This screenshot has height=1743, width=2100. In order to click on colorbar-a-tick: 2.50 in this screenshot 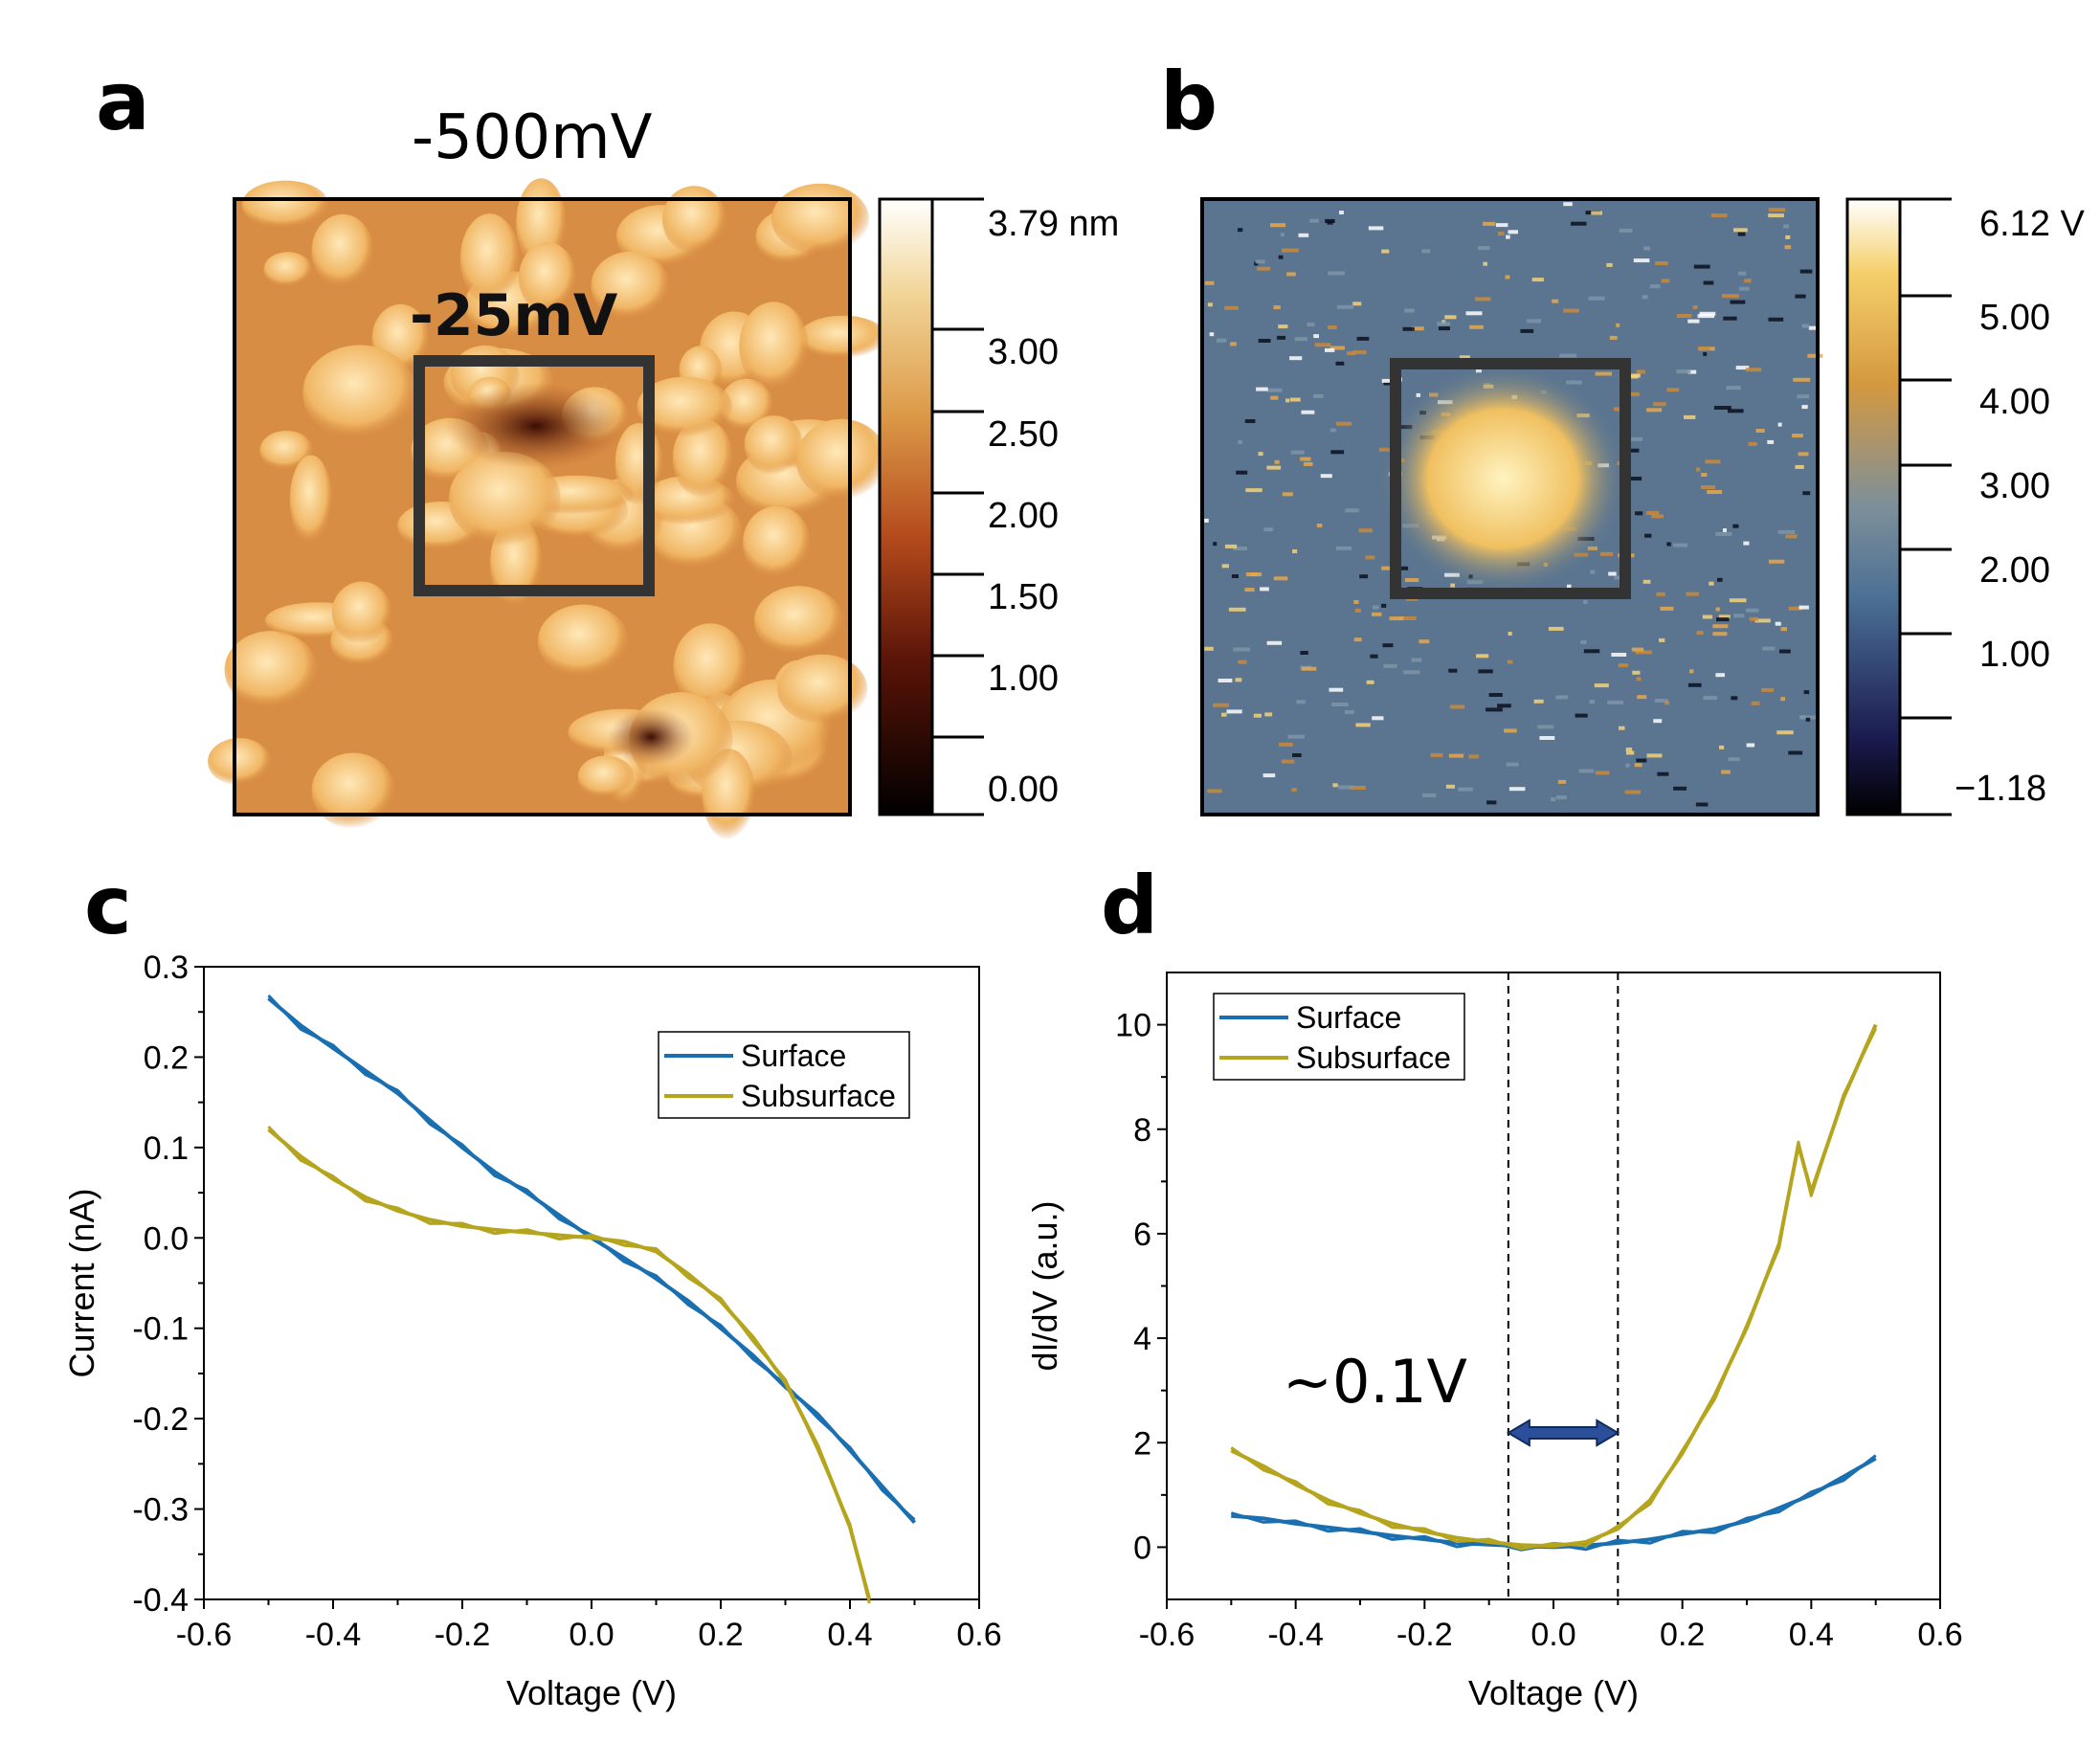, I will do `click(1023, 434)`.